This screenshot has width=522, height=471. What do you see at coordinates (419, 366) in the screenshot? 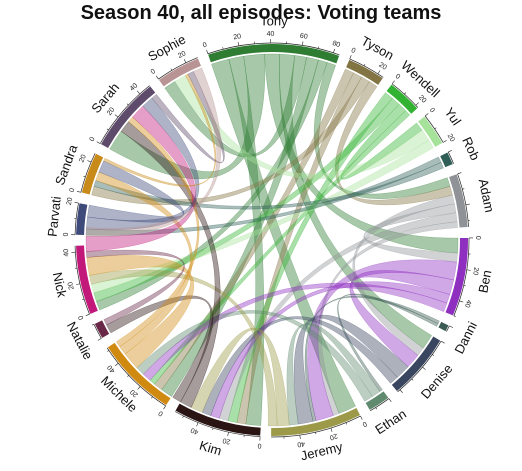
I see `tick-baseline-denise` at bounding box center [419, 366].